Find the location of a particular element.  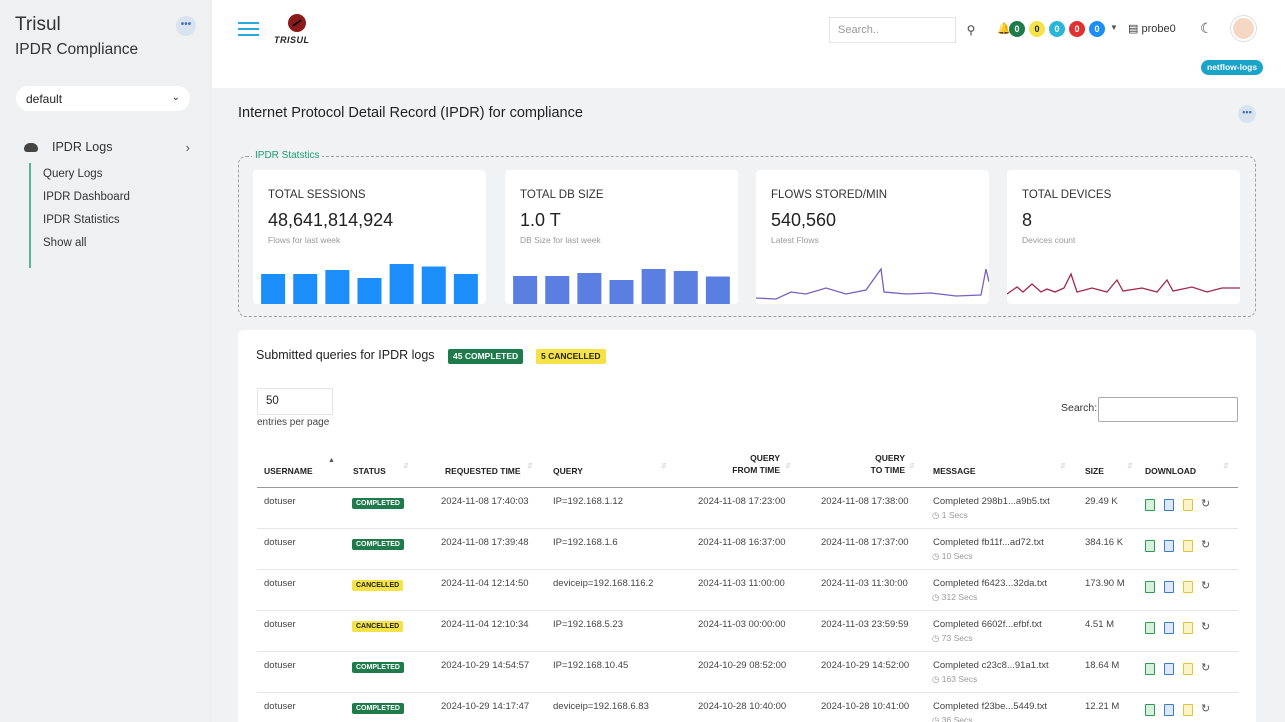

cell-query: IP=192.168.5.23 is located at coordinates (588, 624).